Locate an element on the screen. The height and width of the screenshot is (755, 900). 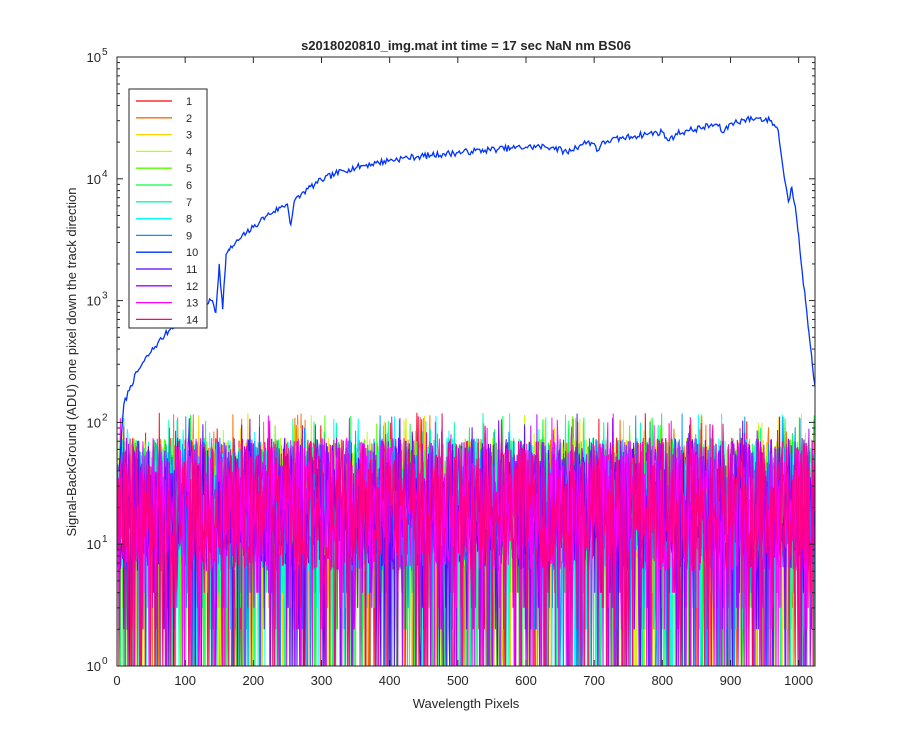
legend-label-14: 14 is located at coordinates (192, 320).